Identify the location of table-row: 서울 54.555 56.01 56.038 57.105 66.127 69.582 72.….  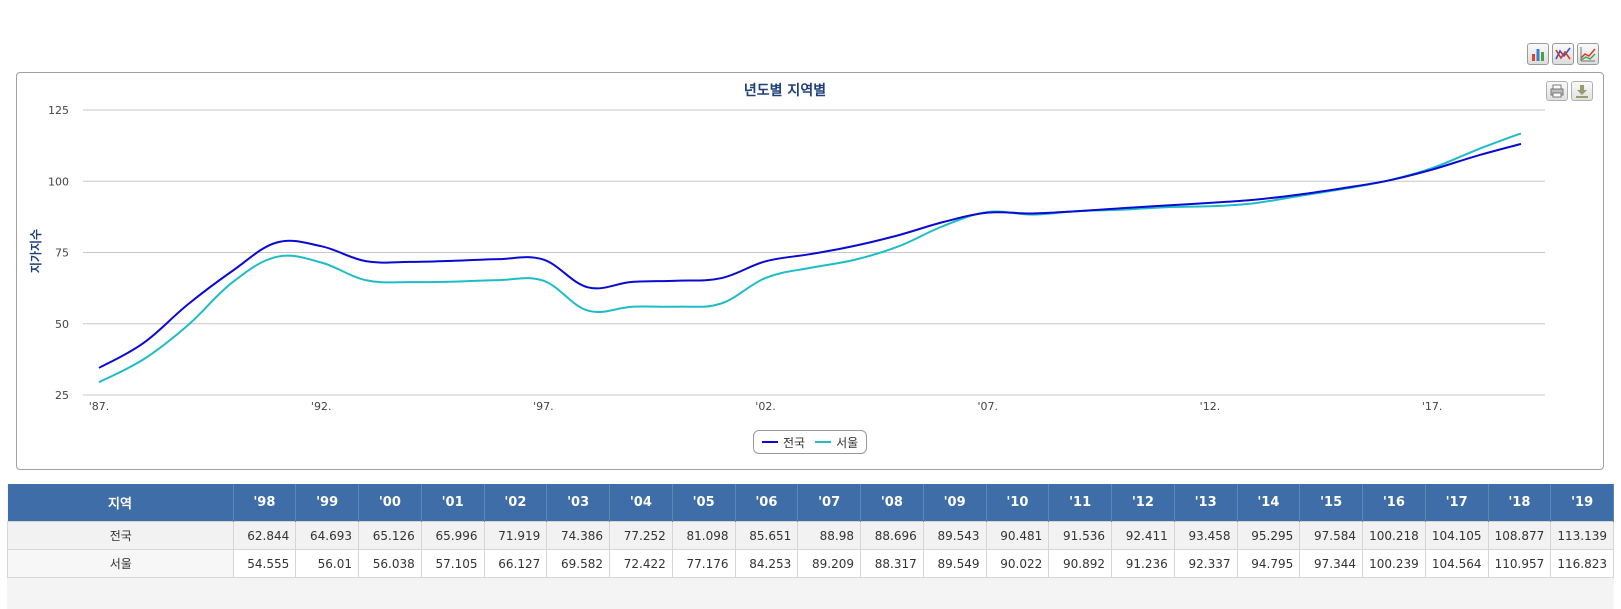
(810, 563).